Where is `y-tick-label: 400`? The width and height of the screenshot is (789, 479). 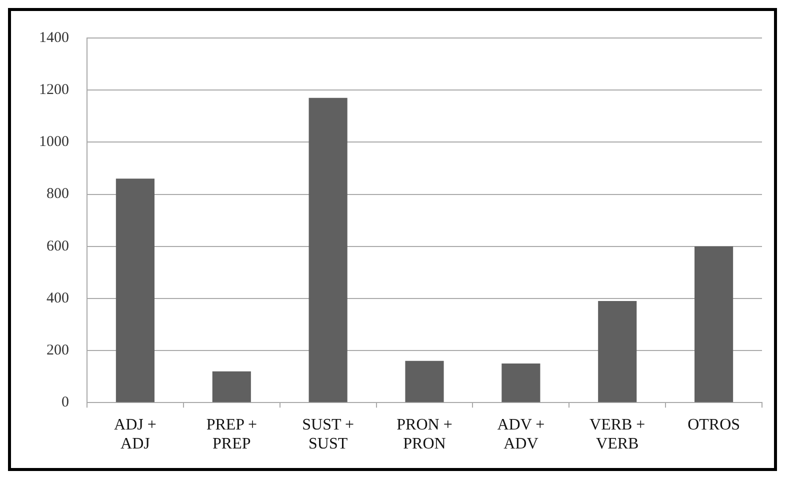 y-tick-label: 400 is located at coordinates (57, 298).